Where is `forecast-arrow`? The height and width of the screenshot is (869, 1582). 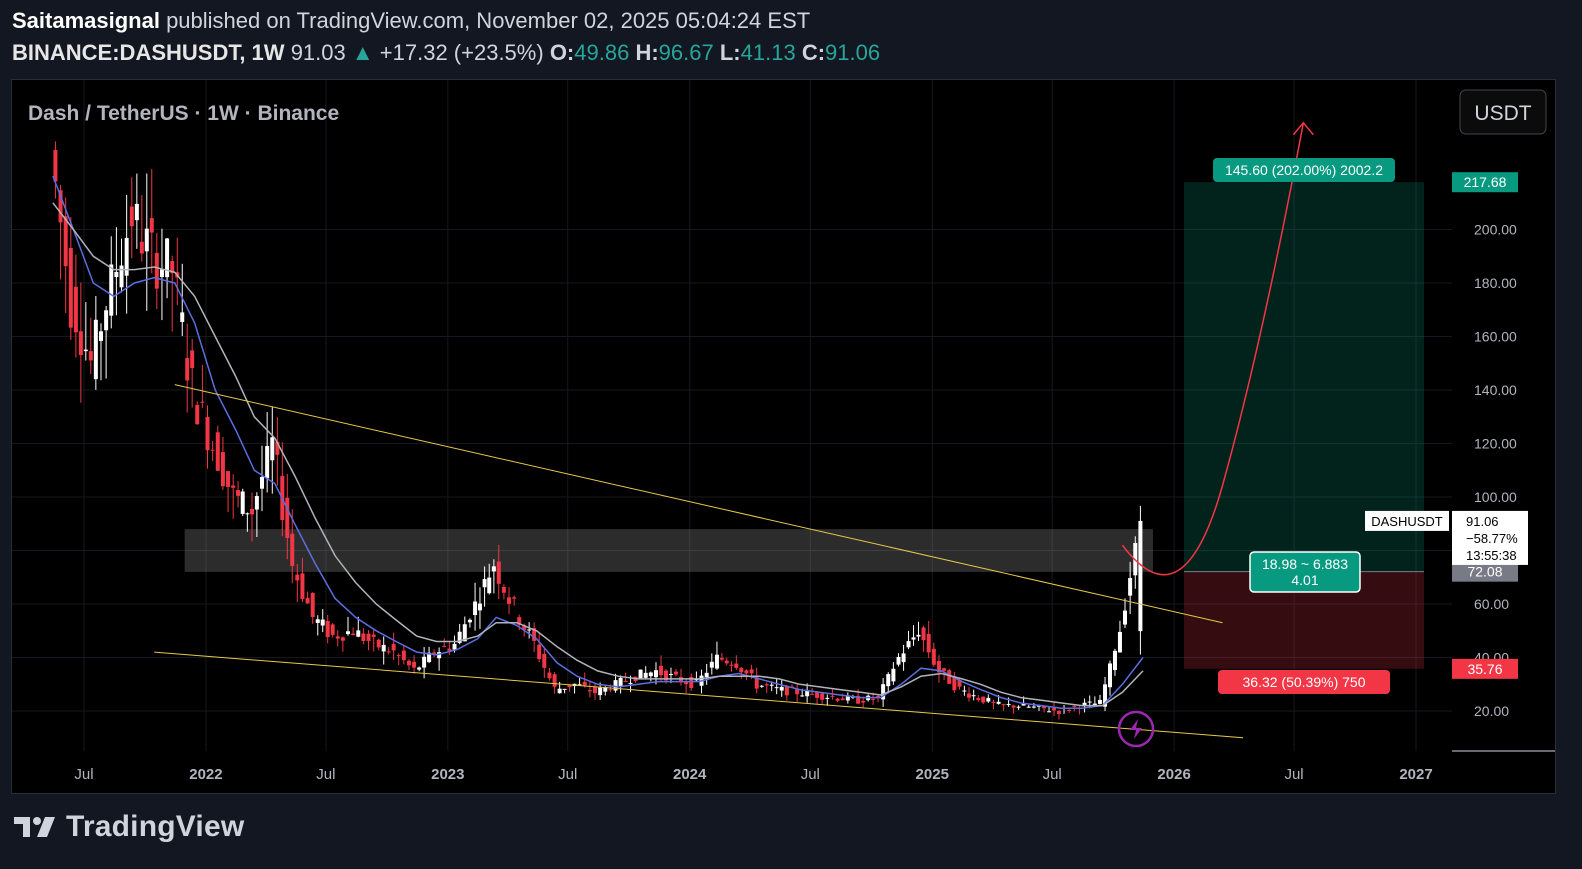 forecast-arrow is located at coordinates (1213, 349).